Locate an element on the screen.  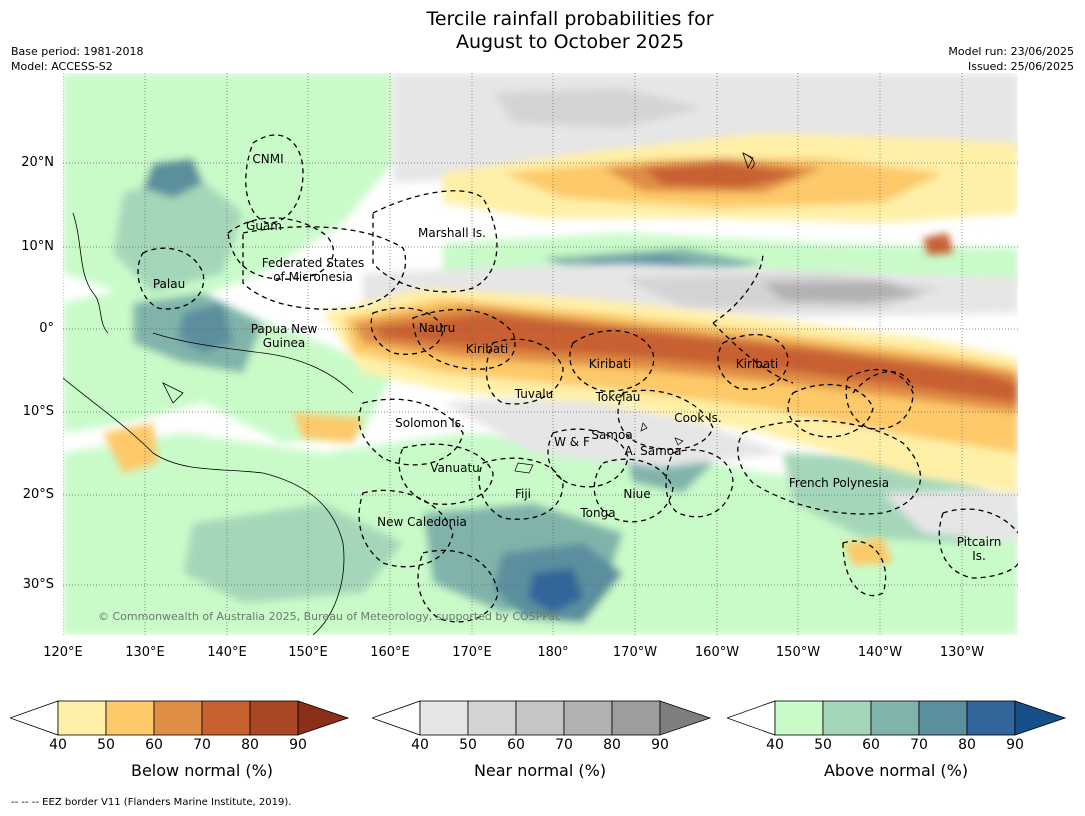
colorbar-near-tick: 40 is located at coordinates (420, 745).